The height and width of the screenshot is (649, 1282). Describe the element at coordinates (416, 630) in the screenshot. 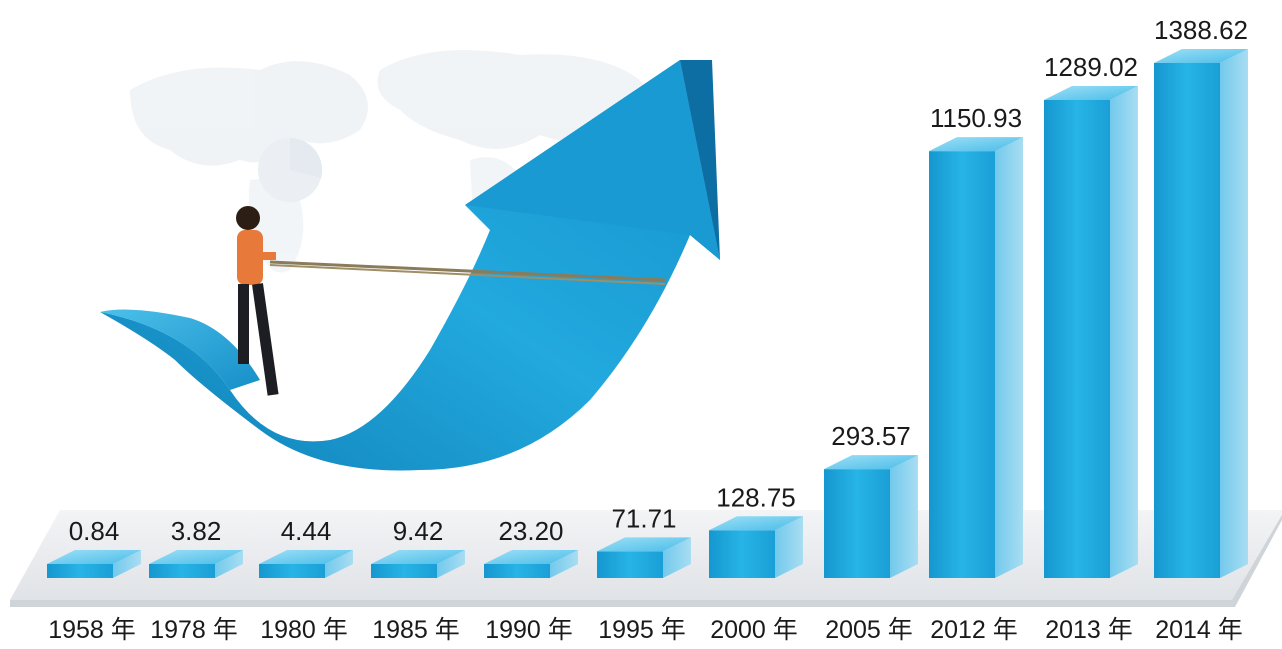

I see `x-tick-label: 1985 年` at that location.